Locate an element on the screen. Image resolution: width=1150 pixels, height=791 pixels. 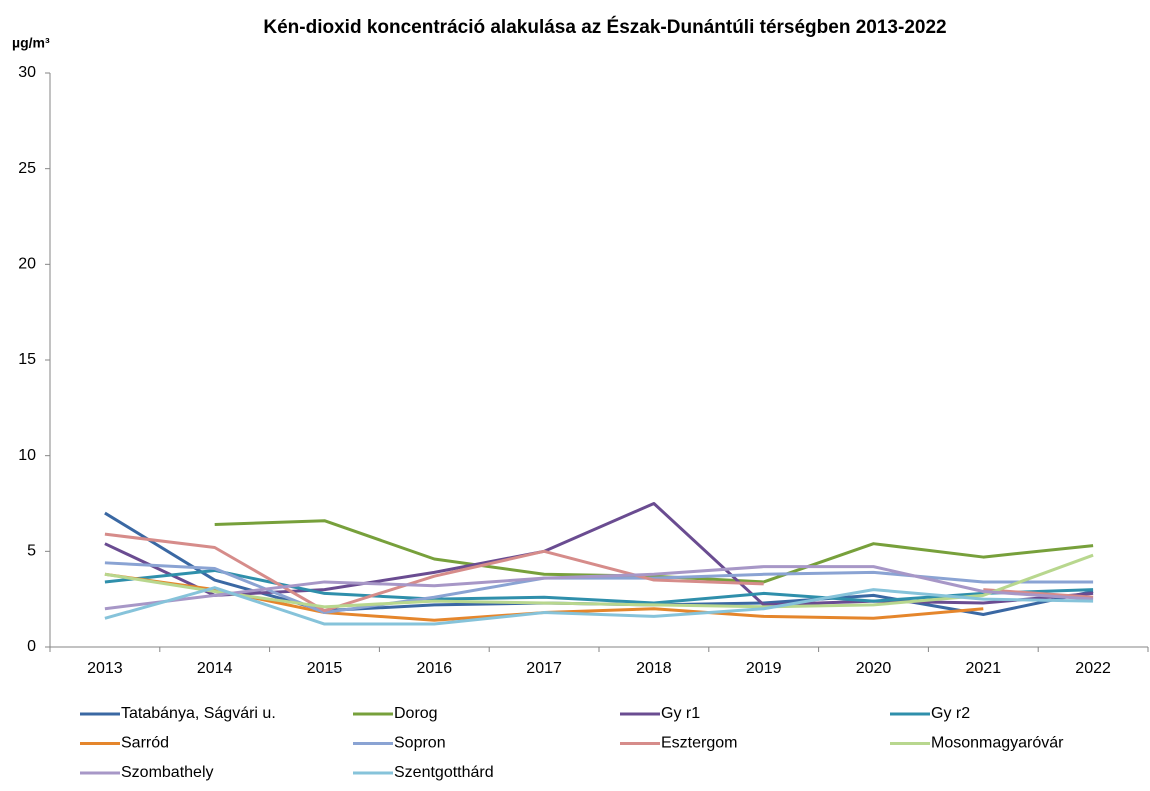
x-tick-label: 2022 is located at coordinates (1093, 668).